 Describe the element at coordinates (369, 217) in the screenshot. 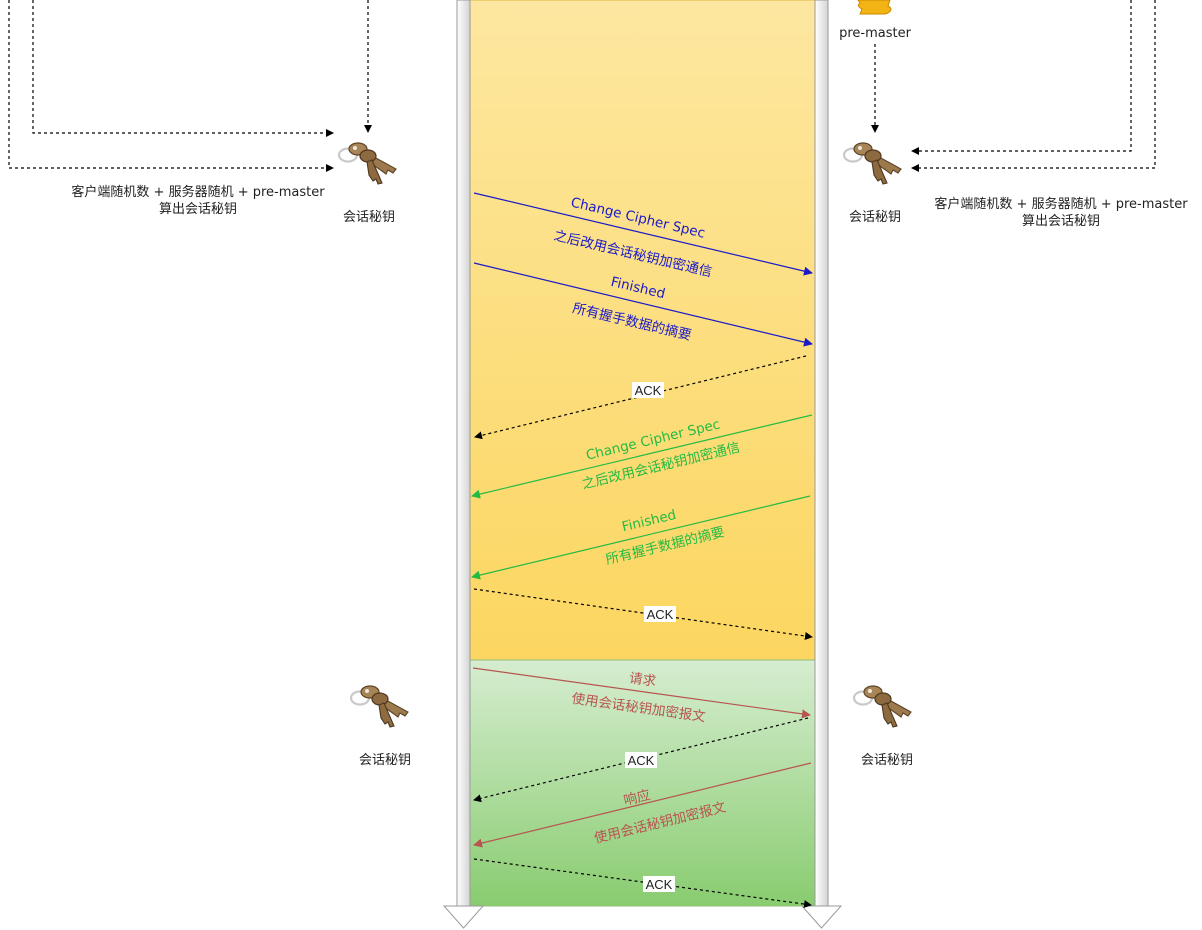

I see `session-key-label-left-top: 会话秘钥` at that location.